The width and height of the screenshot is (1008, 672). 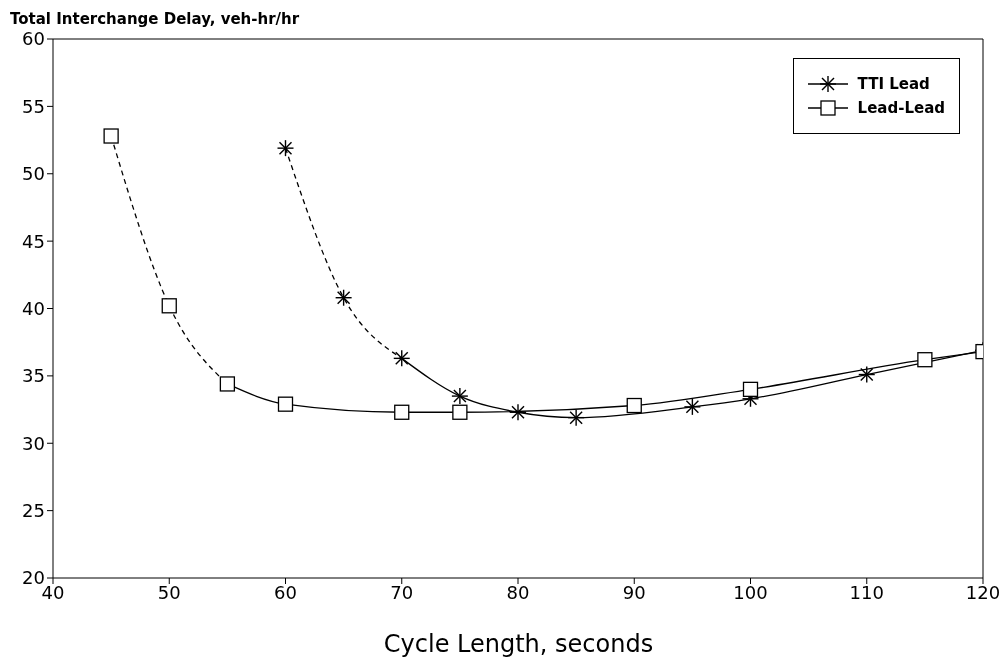 I want to click on x-tick-label: 120, so click(x=983, y=592).